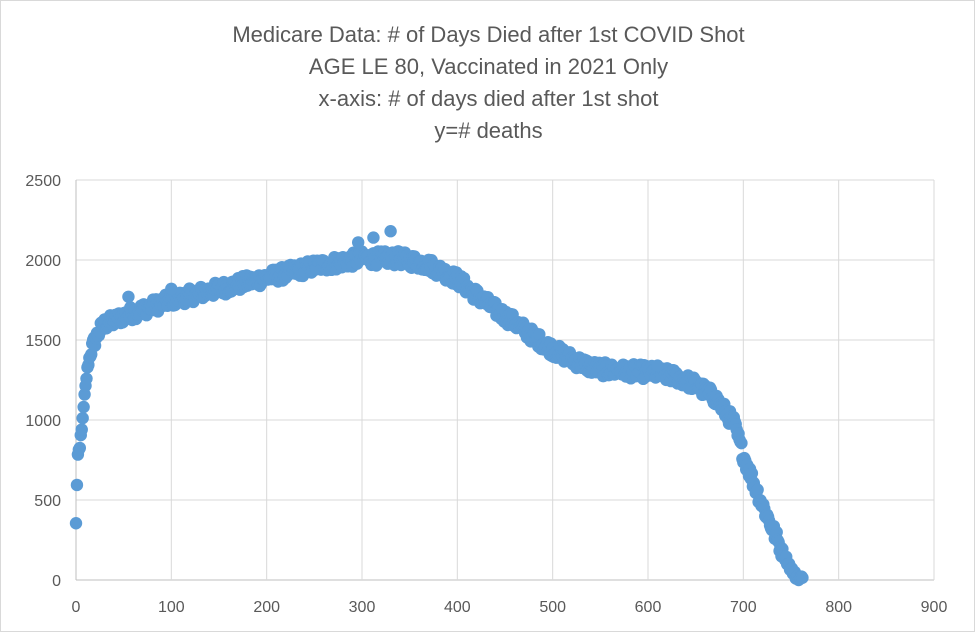 Image resolution: width=975 pixels, height=632 pixels. What do you see at coordinates (648, 607) in the screenshot?
I see `x-tick-label: 600` at bounding box center [648, 607].